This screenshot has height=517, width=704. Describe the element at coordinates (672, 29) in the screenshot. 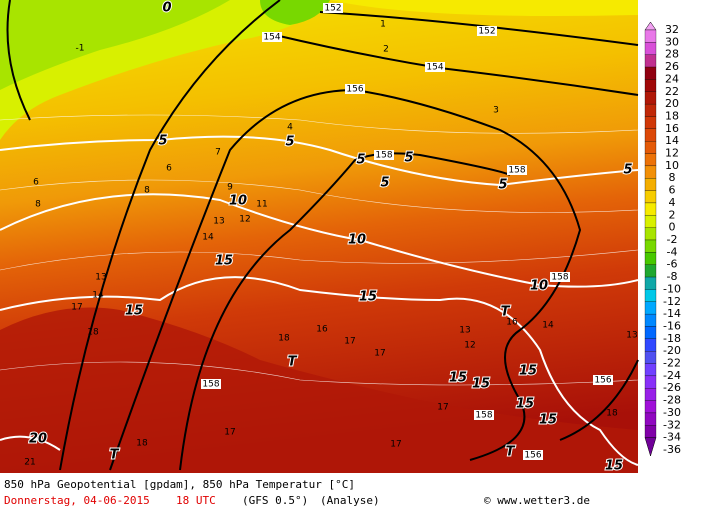

I see `colorbar-label: 32` at that location.